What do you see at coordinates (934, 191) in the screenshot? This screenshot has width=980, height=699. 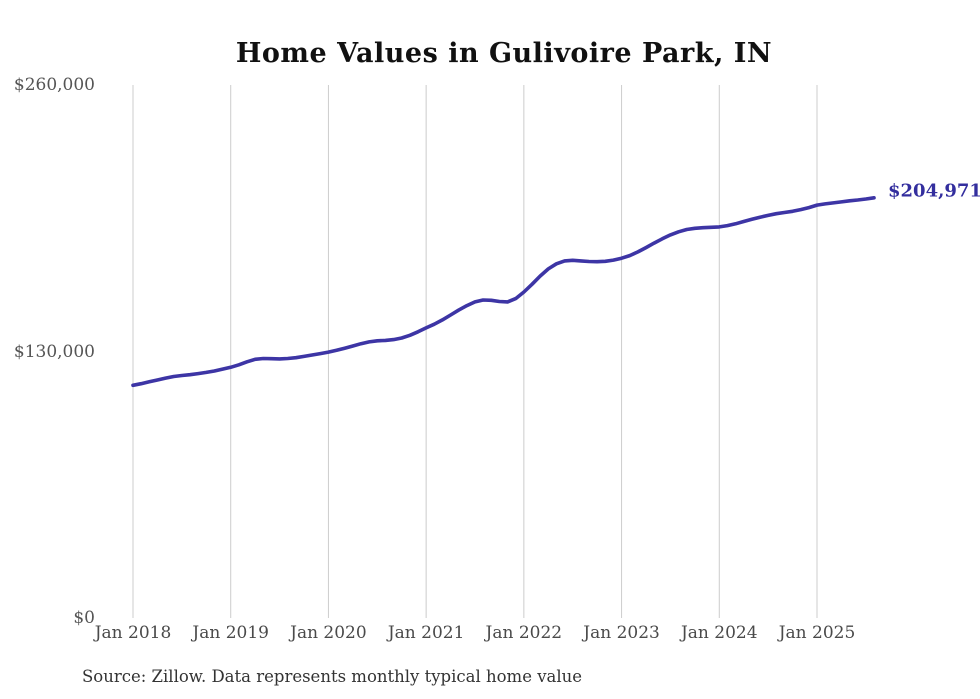 I see `last-value-label: $204,971` at bounding box center [934, 191].